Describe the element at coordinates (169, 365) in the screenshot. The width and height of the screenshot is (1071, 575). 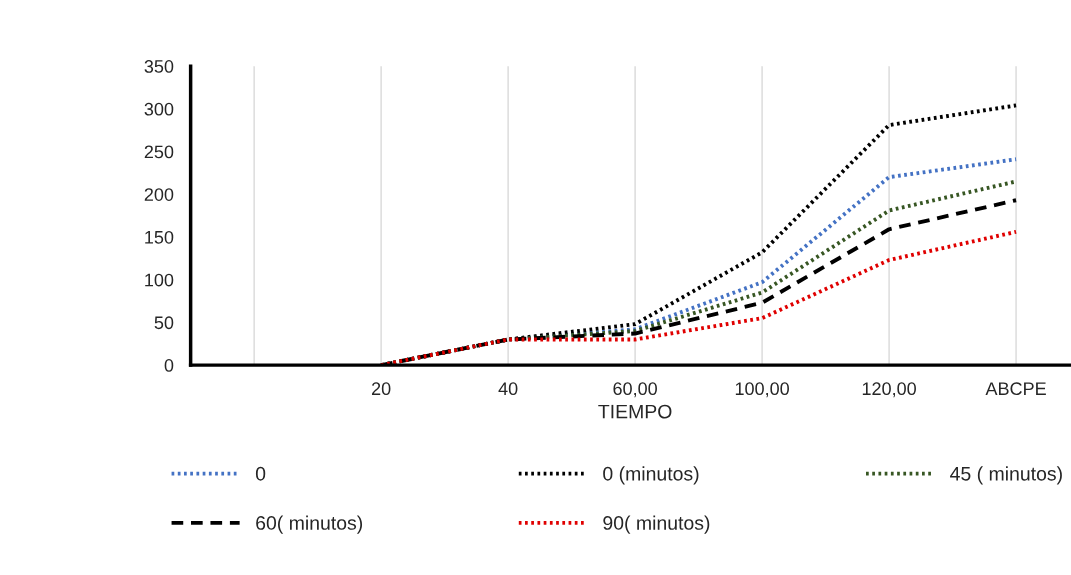
I see `y-tick-label: 0` at that location.